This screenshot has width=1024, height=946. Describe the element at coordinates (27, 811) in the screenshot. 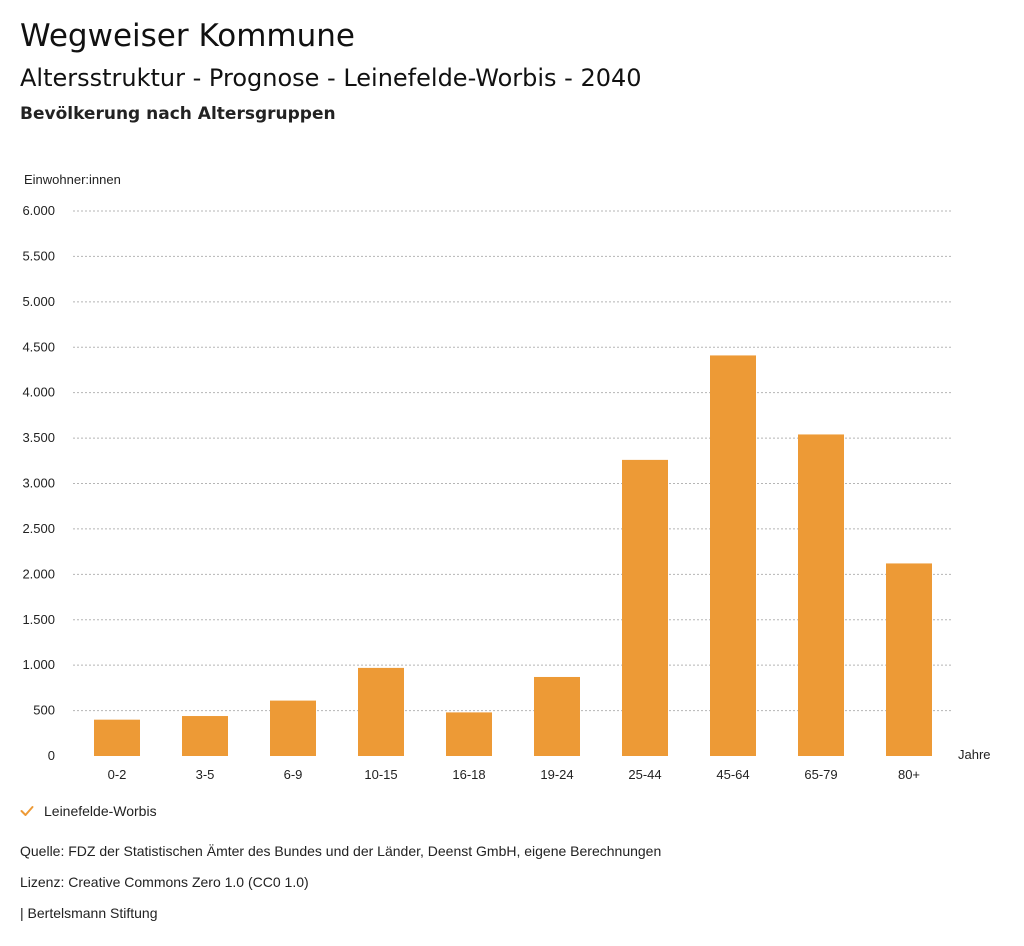

I see `check-icon` at that location.